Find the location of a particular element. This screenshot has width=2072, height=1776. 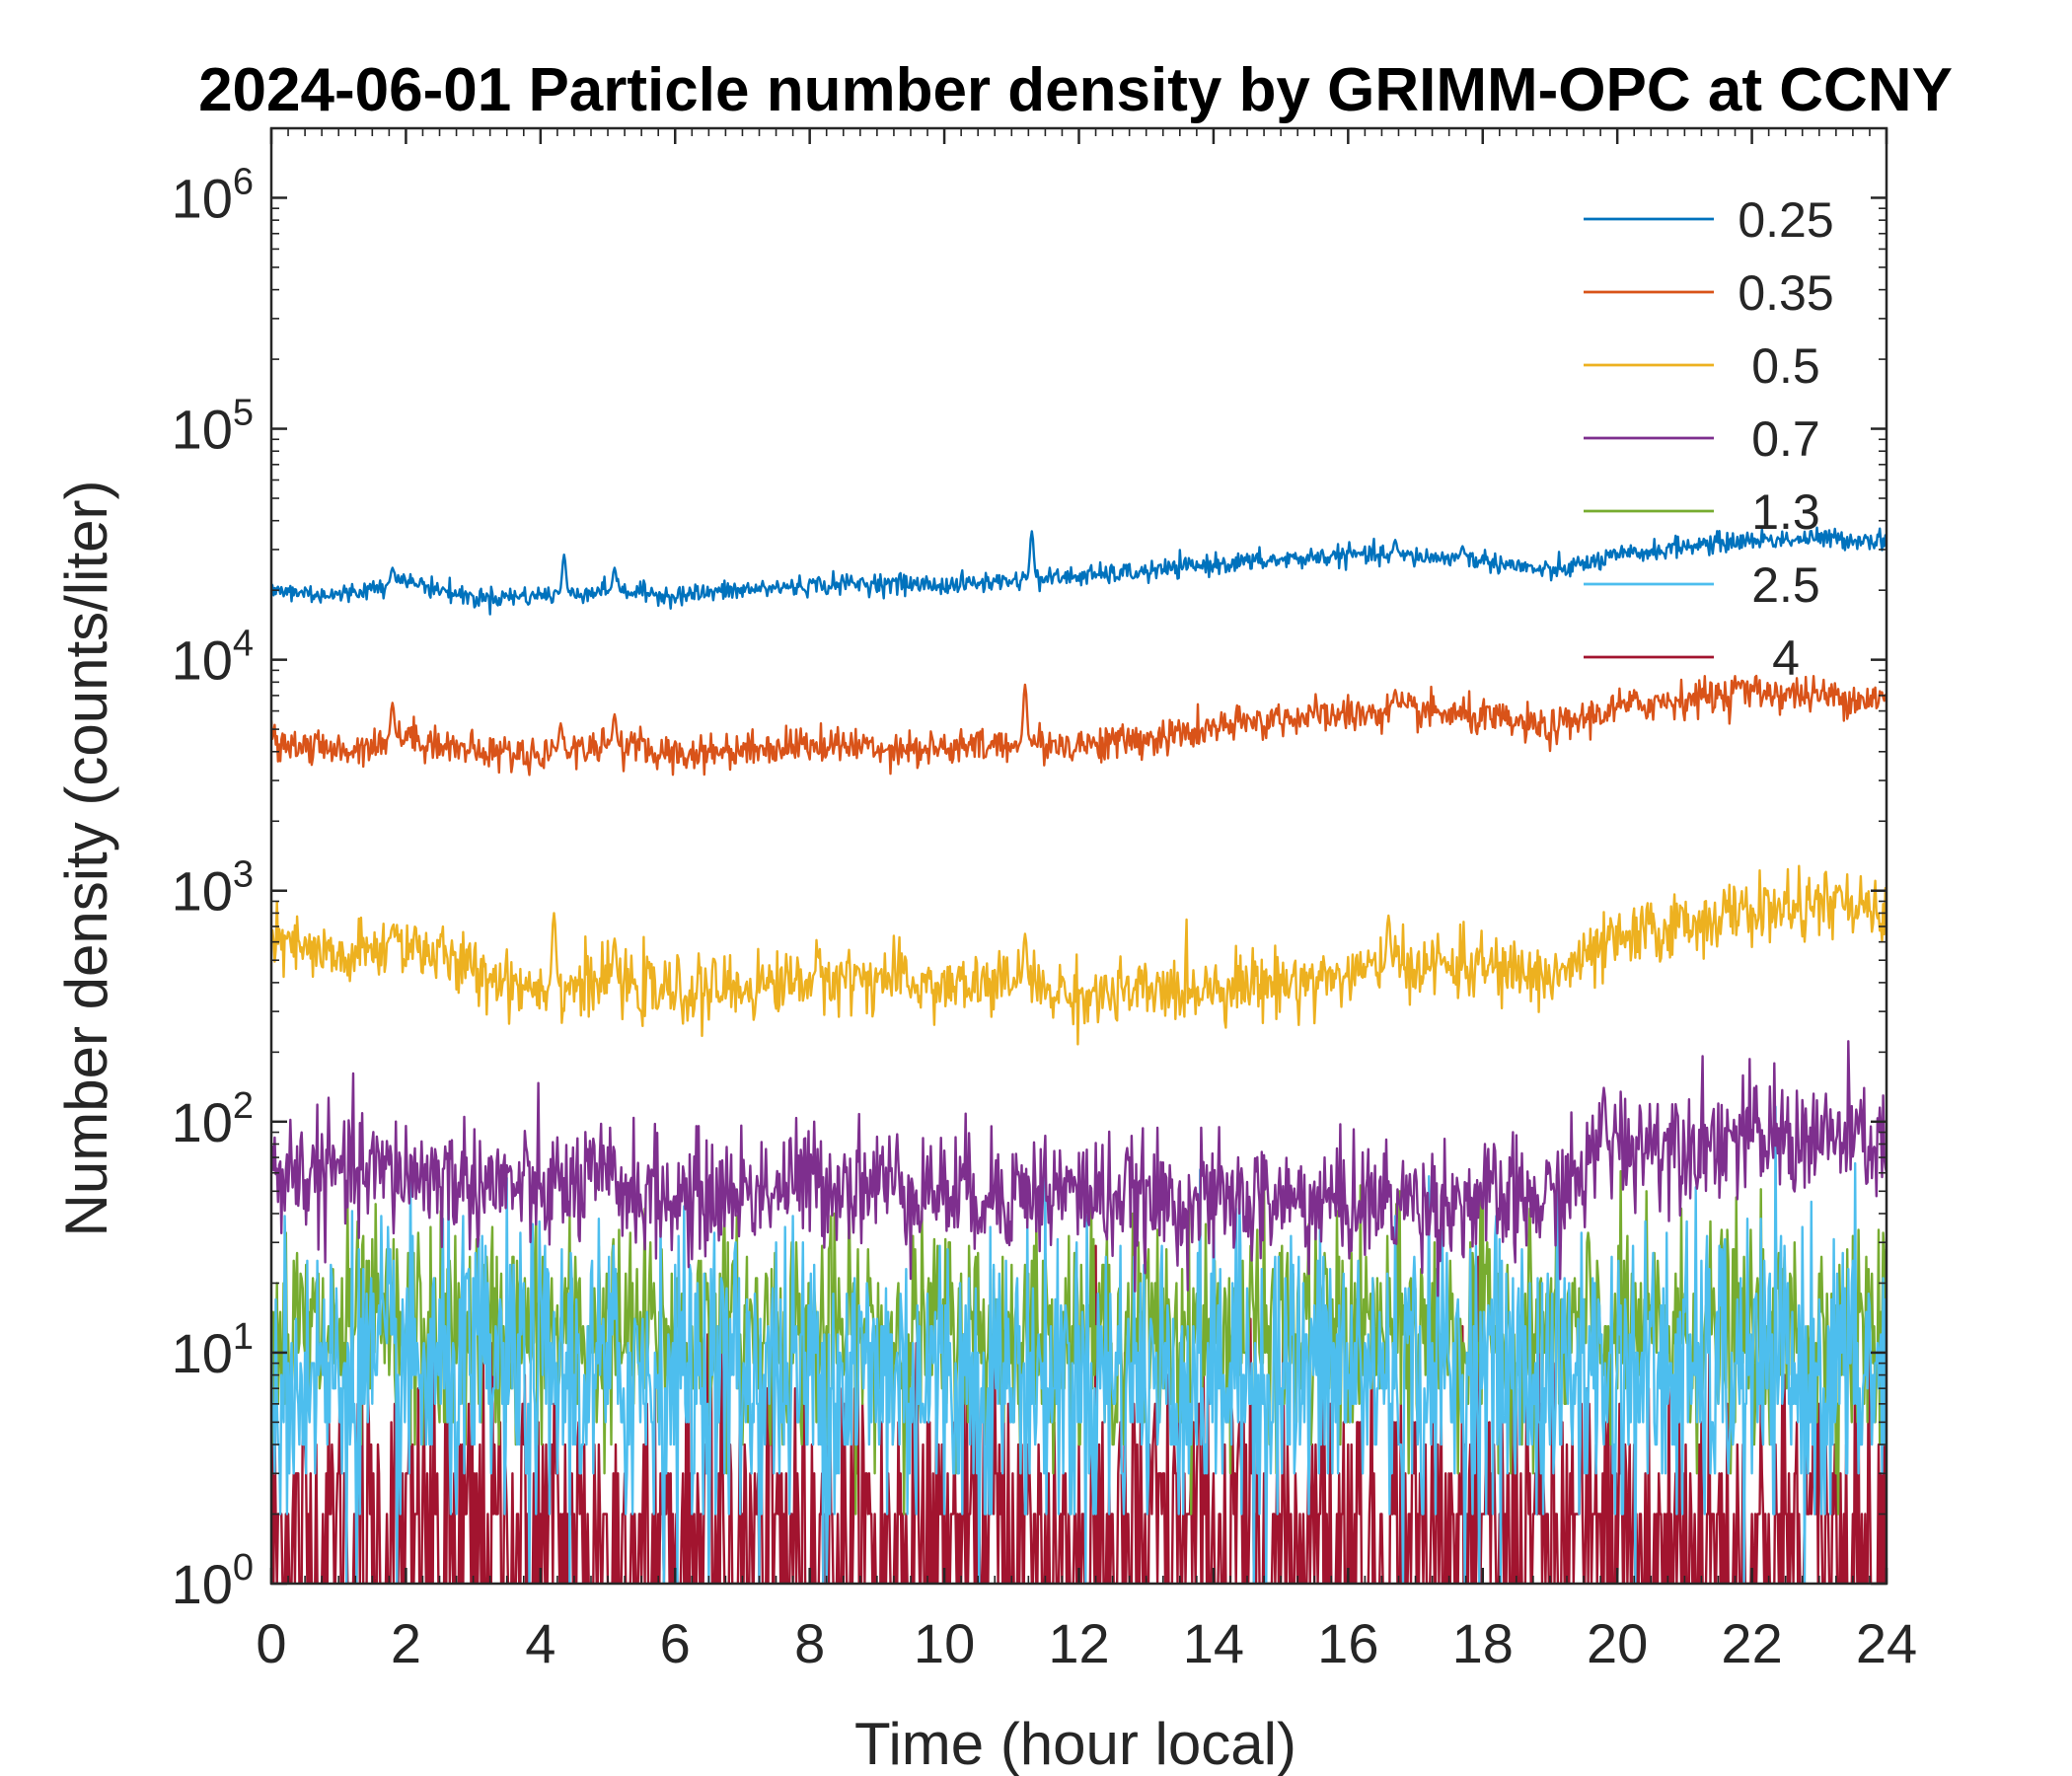

legend-label-0-35: 0.35 is located at coordinates (1786, 293).